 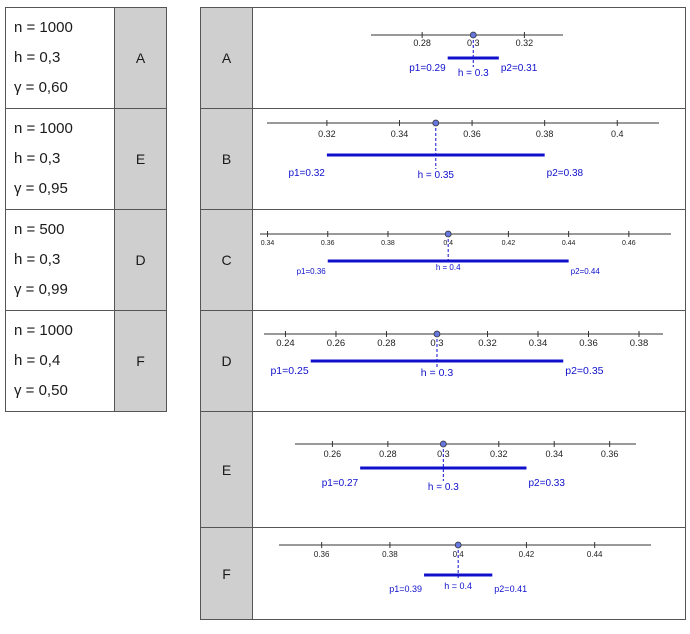 What do you see at coordinates (140, 260) in the screenshot?
I see `answer-letter: D` at bounding box center [140, 260].